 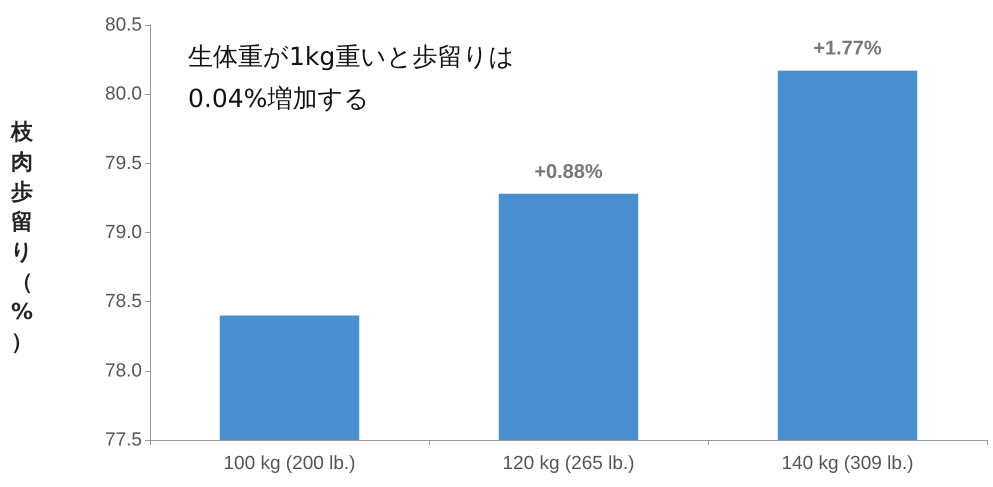 I want to click on annotation: +1.77%, so click(x=847, y=49).